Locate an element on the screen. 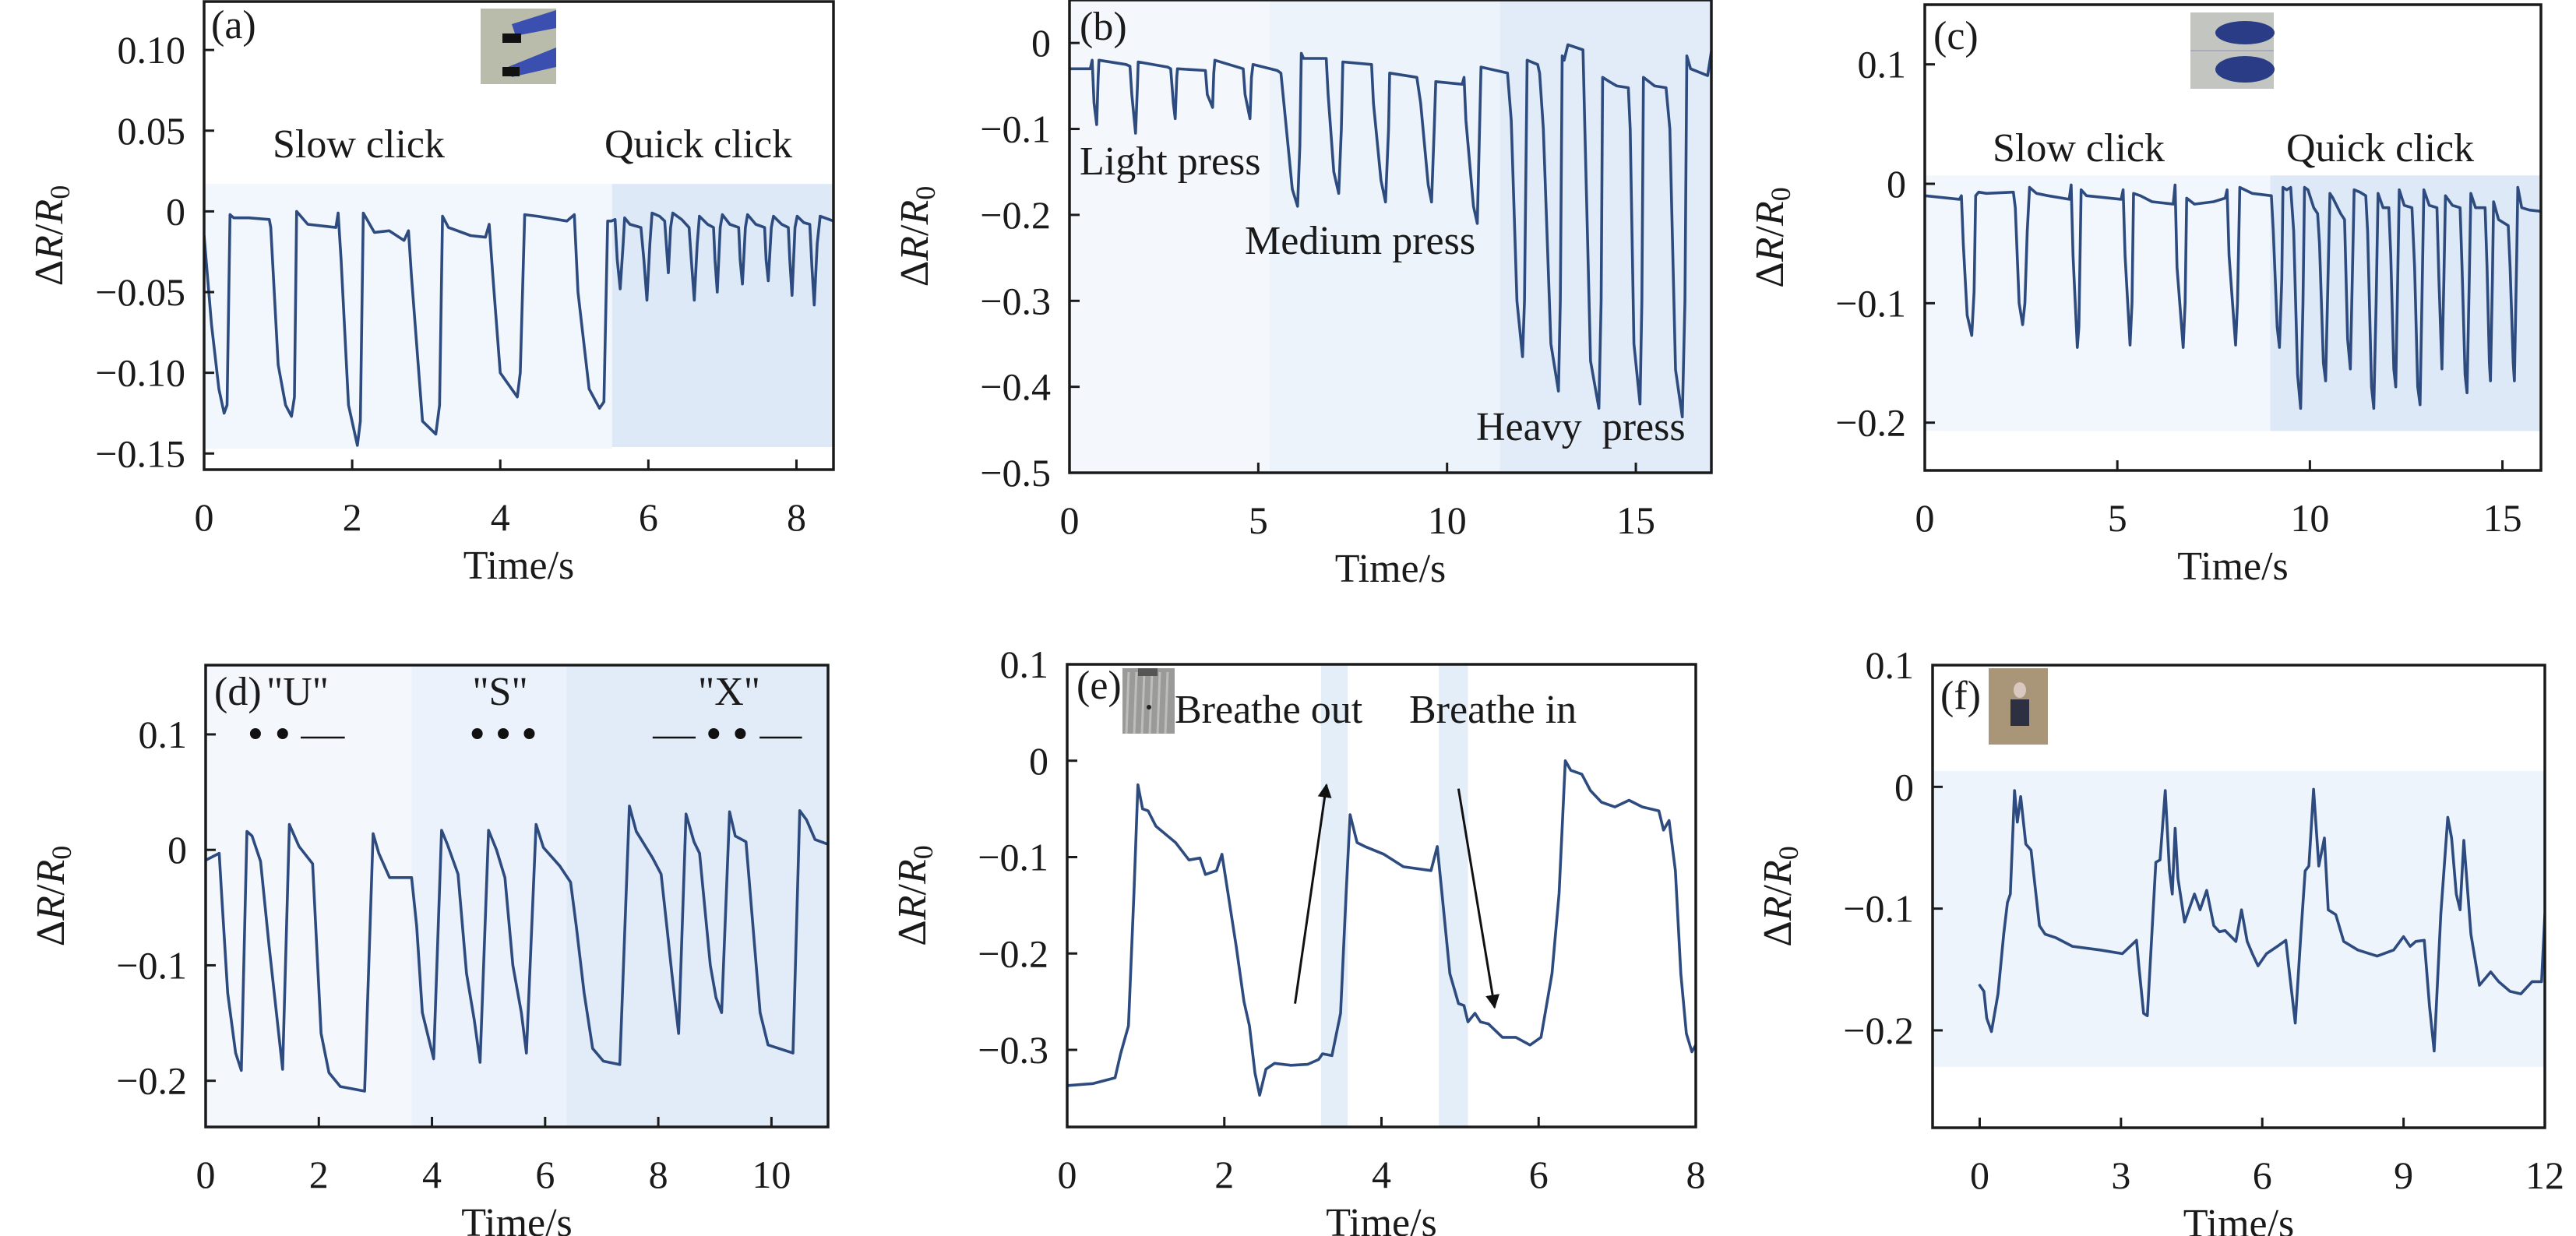  x-tick-label: 12 is located at coordinates (2544, 1175).